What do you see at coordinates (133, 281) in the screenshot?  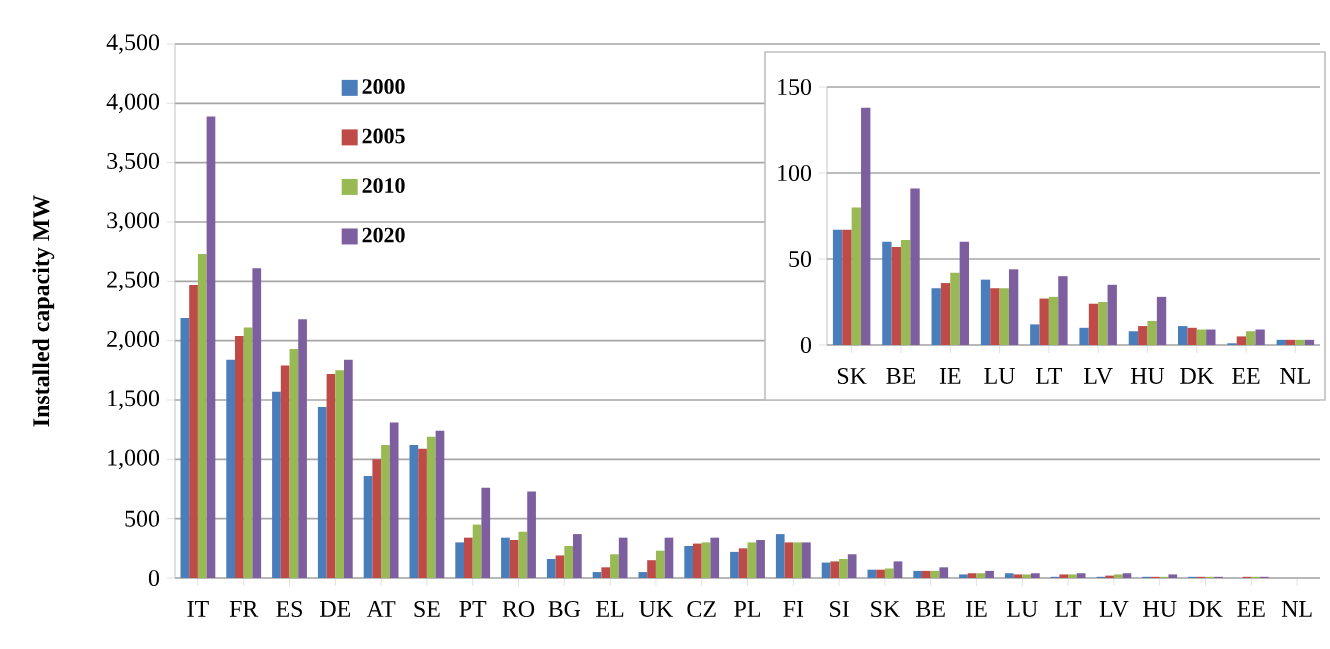 I see `y-tick-label: 2,500` at bounding box center [133, 281].